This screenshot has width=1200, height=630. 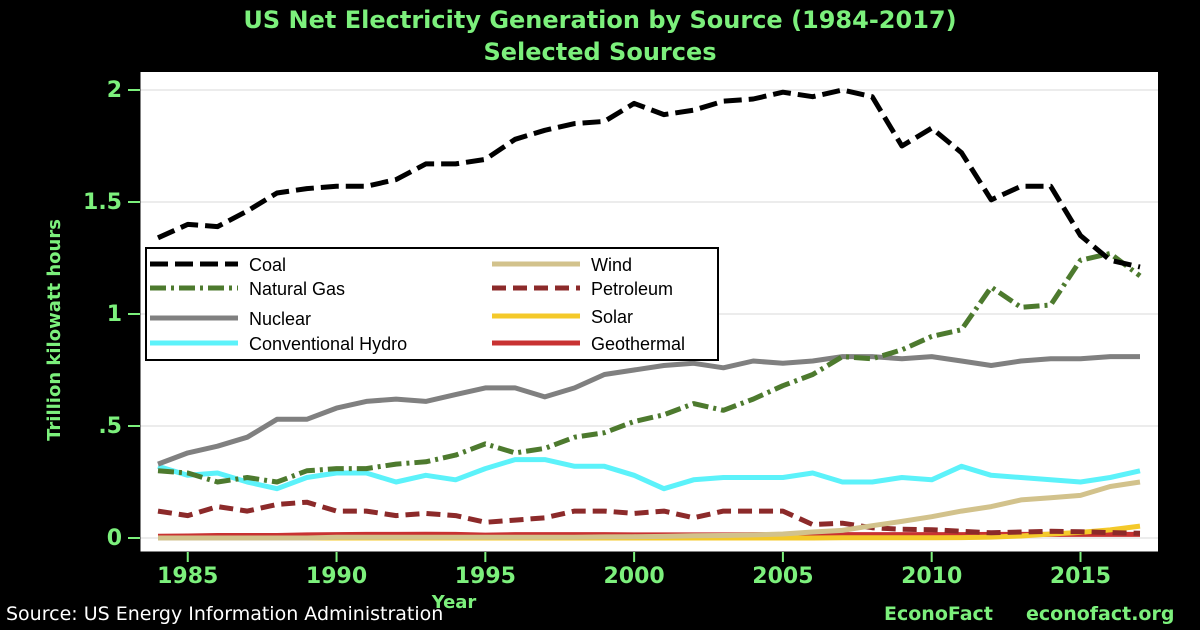 What do you see at coordinates (110, 426) in the screenshot?
I see `y-tick-label: .5` at bounding box center [110, 426].